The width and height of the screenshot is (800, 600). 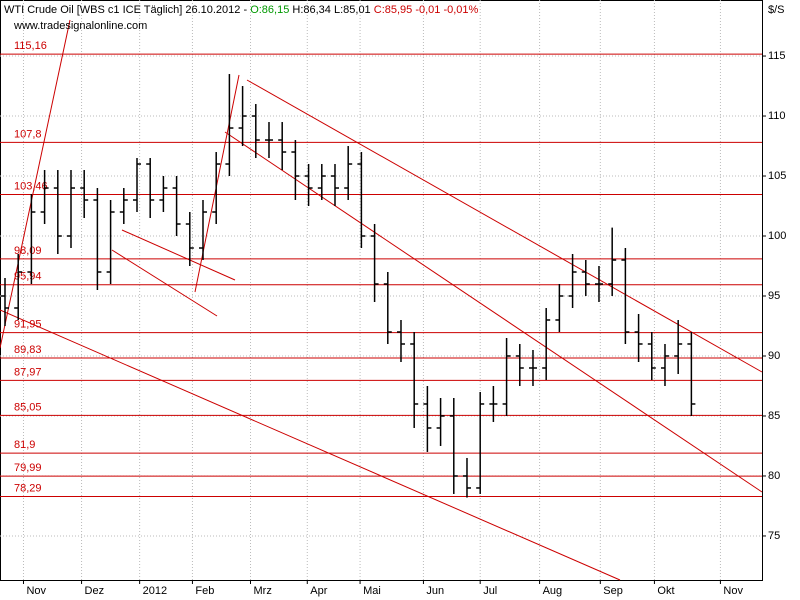 What do you see at coordinates (263, 591) in the screenshot?
I see `x-tick-label: Mrz` at bounding box center [263, 591].